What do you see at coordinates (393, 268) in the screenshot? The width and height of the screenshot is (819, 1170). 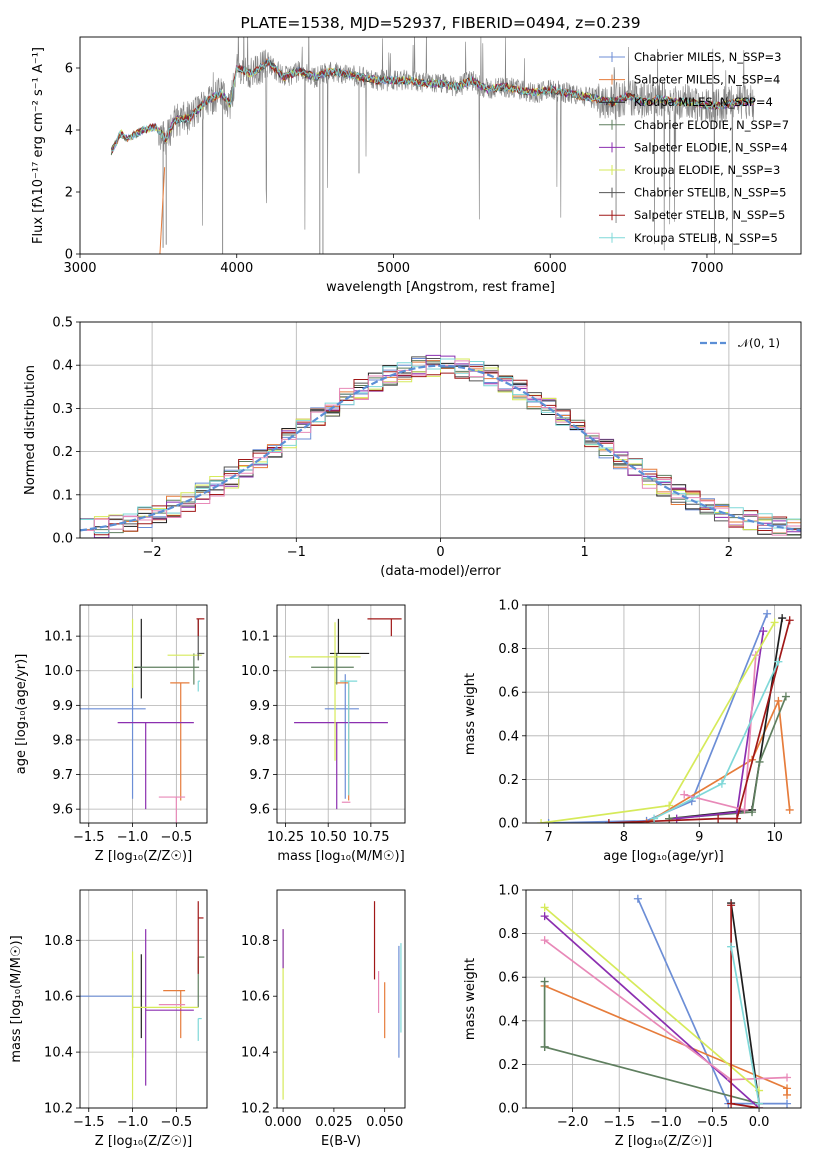 I see `x-tick-label: 5000` at bounding box center [393, 268].